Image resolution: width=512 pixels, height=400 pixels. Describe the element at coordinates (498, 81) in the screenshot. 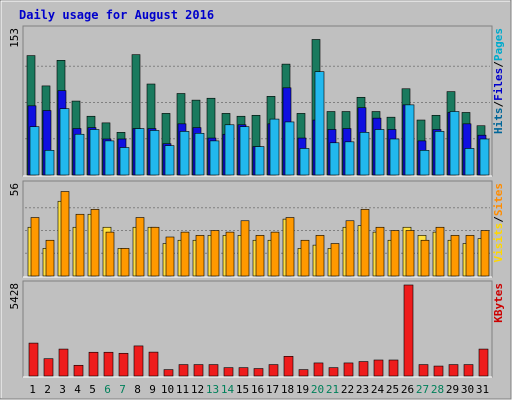

I see `panel-hits-legend: Hits/Files/Pages` at that location.